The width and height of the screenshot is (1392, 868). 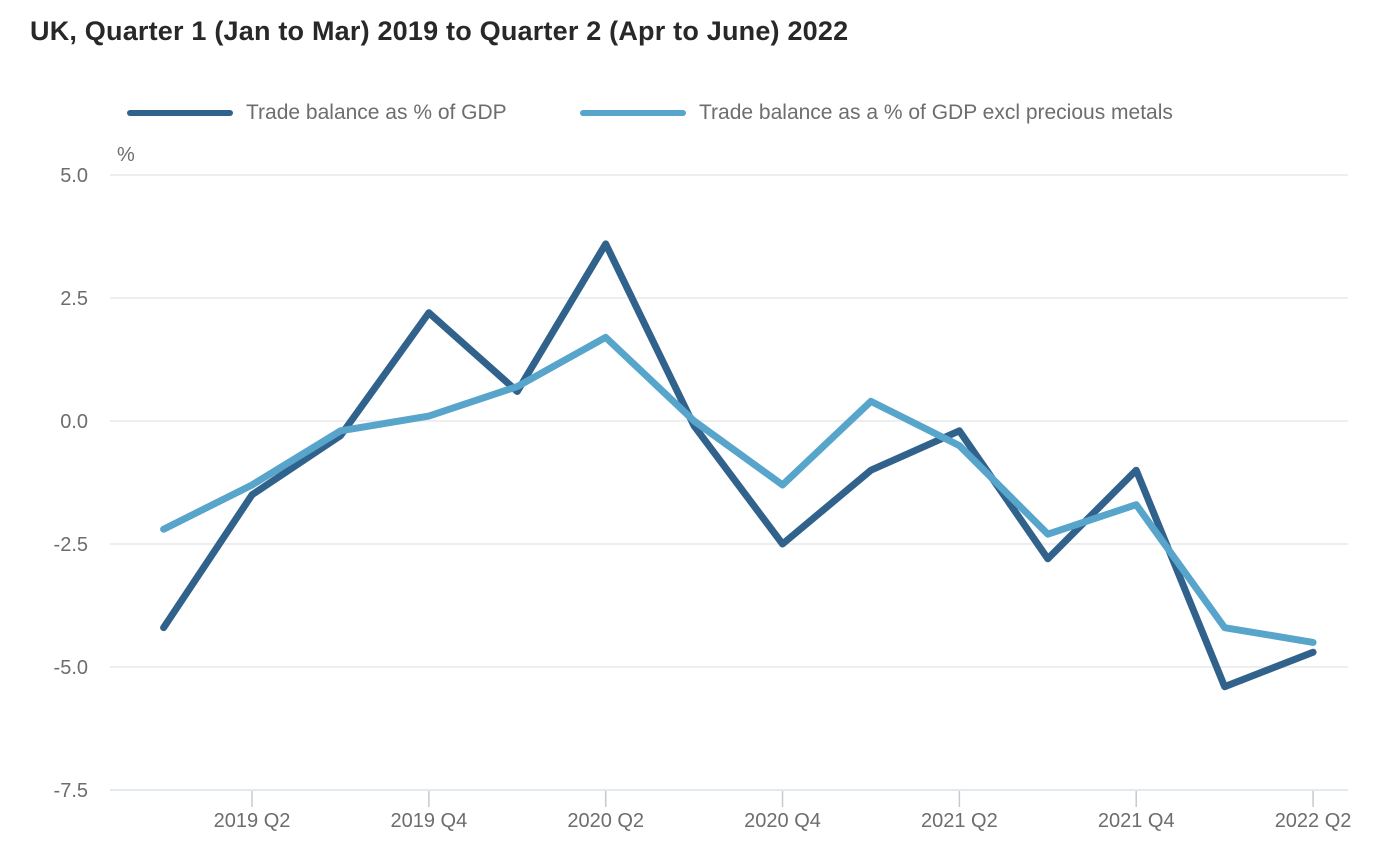 What do you see at coordinates (126, 155) in the screenshot?
I see `y-axis-unit-label: %` at bounding box center [126, 155].